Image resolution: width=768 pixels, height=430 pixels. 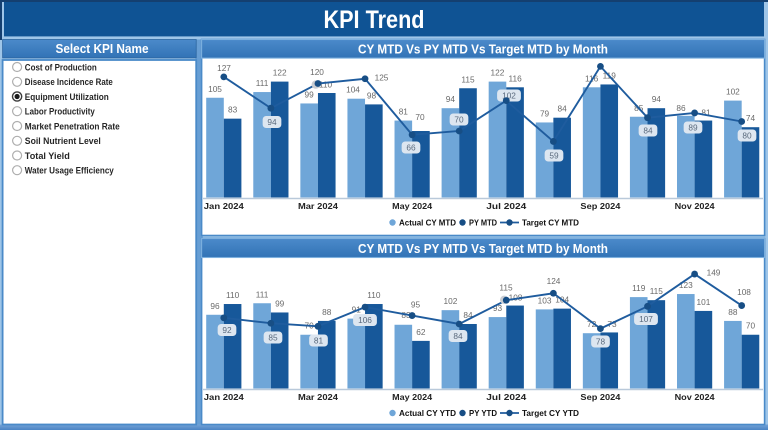 I want to click on svg-text: 74, so click(x=751, y=118).